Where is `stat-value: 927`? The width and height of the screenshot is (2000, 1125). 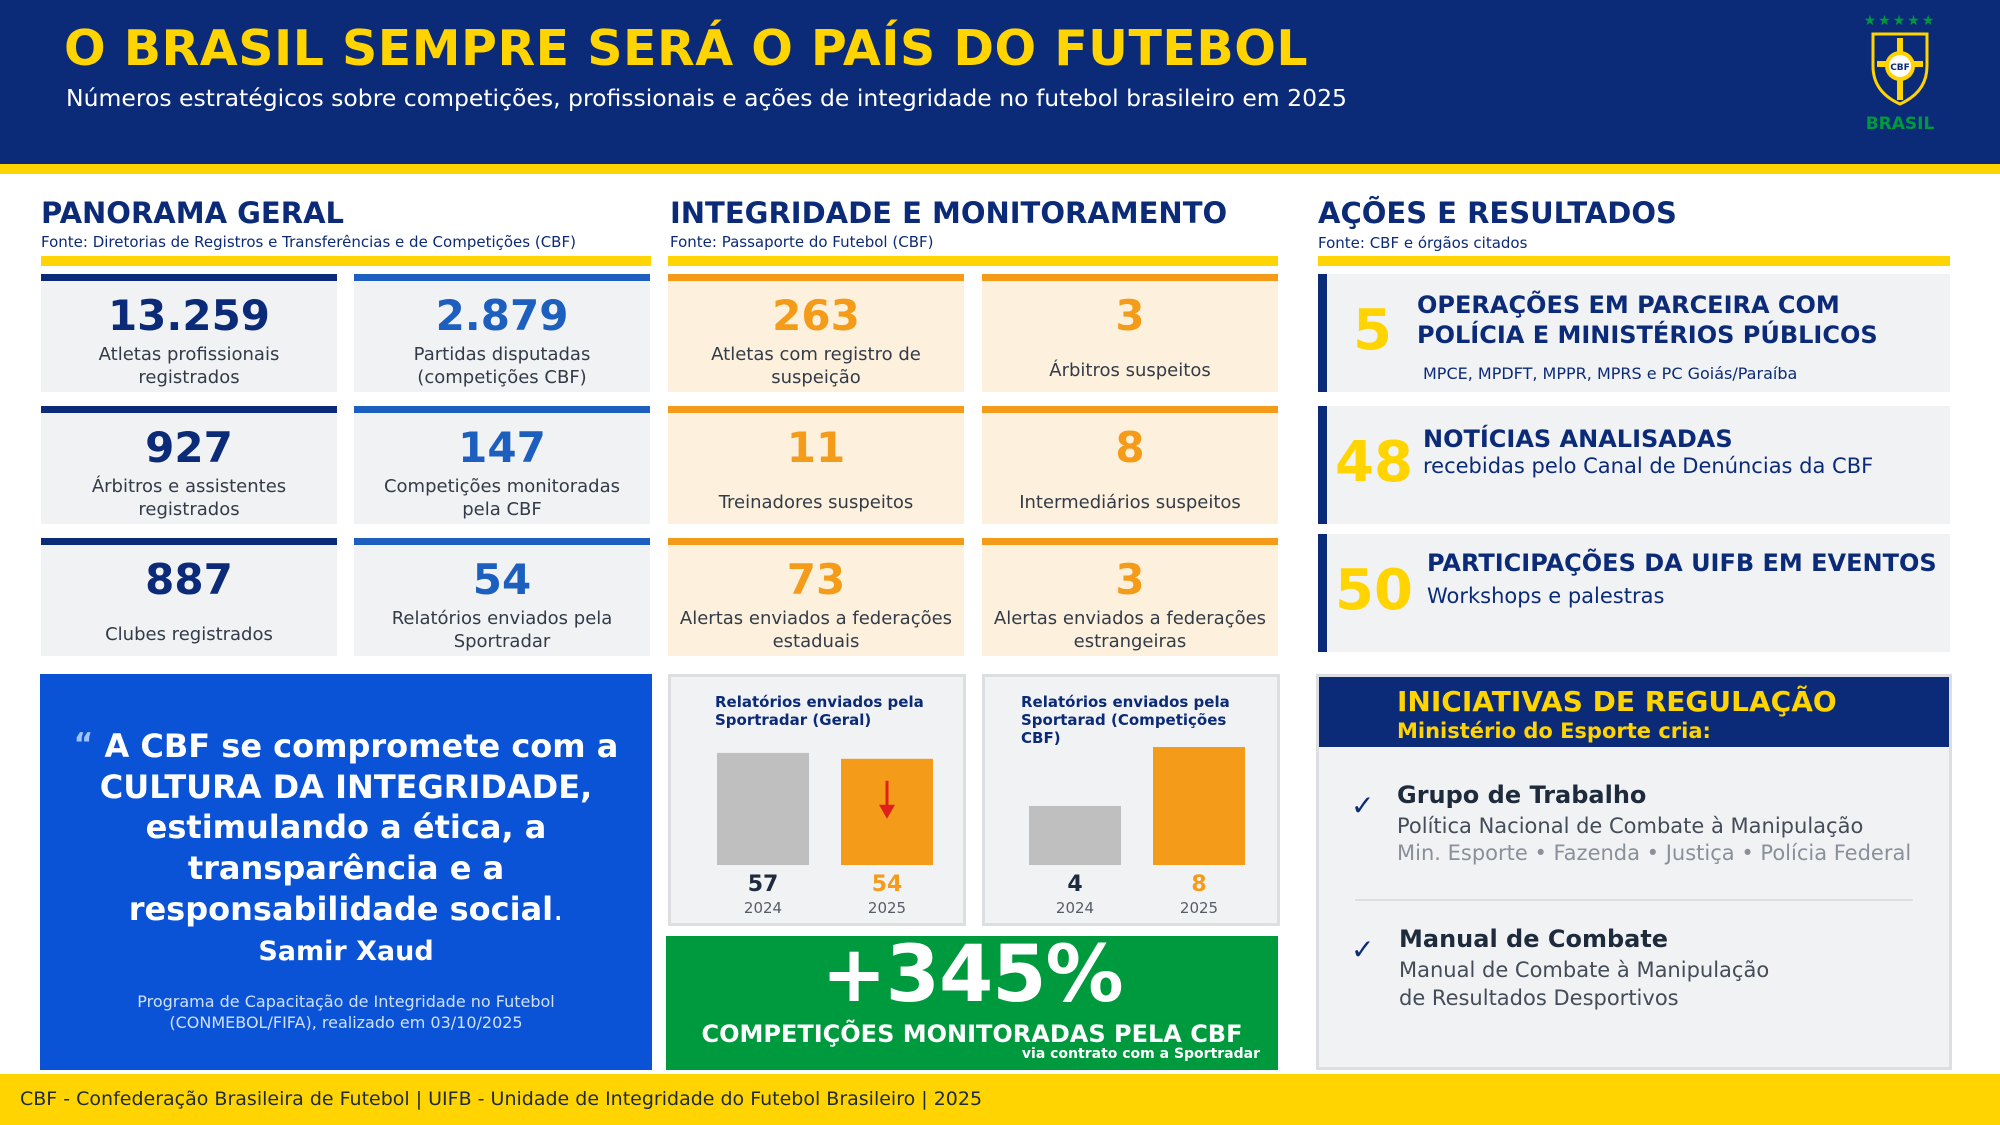
stat-value: 927 is located at coordinates (189, 447).